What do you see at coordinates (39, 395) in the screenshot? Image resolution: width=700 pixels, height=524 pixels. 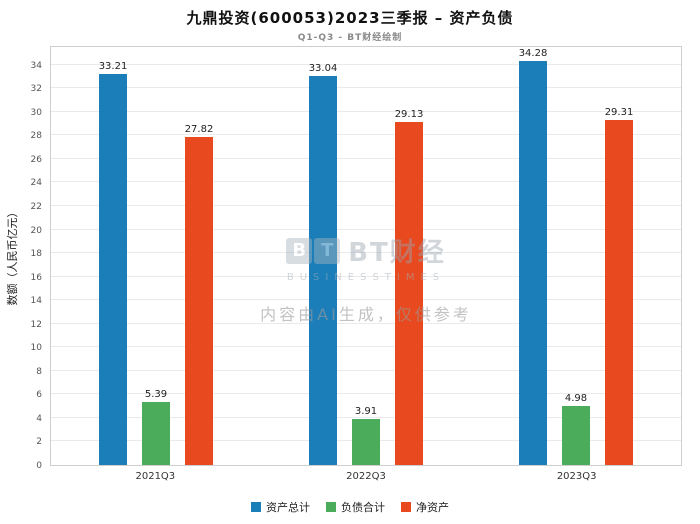 I see `y-tick-label: 6` at bounding box center [39, 395].